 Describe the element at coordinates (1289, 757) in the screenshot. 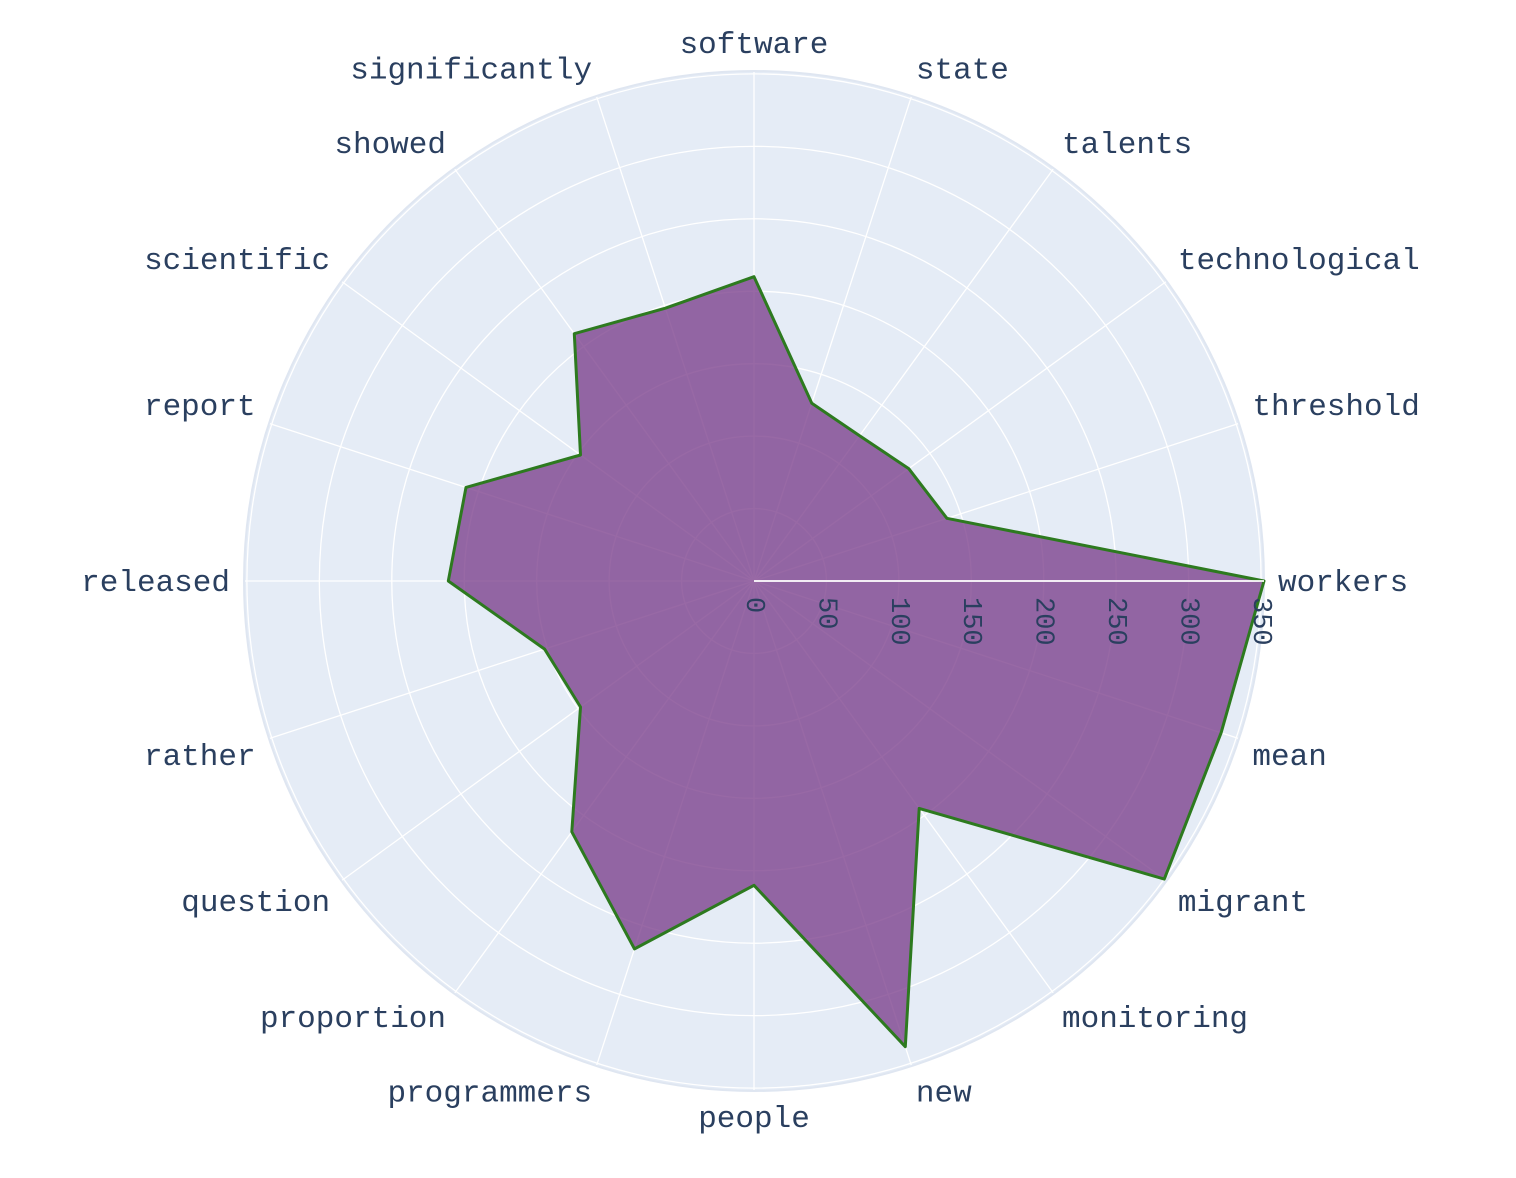

I see `category-label: mean` at that location.